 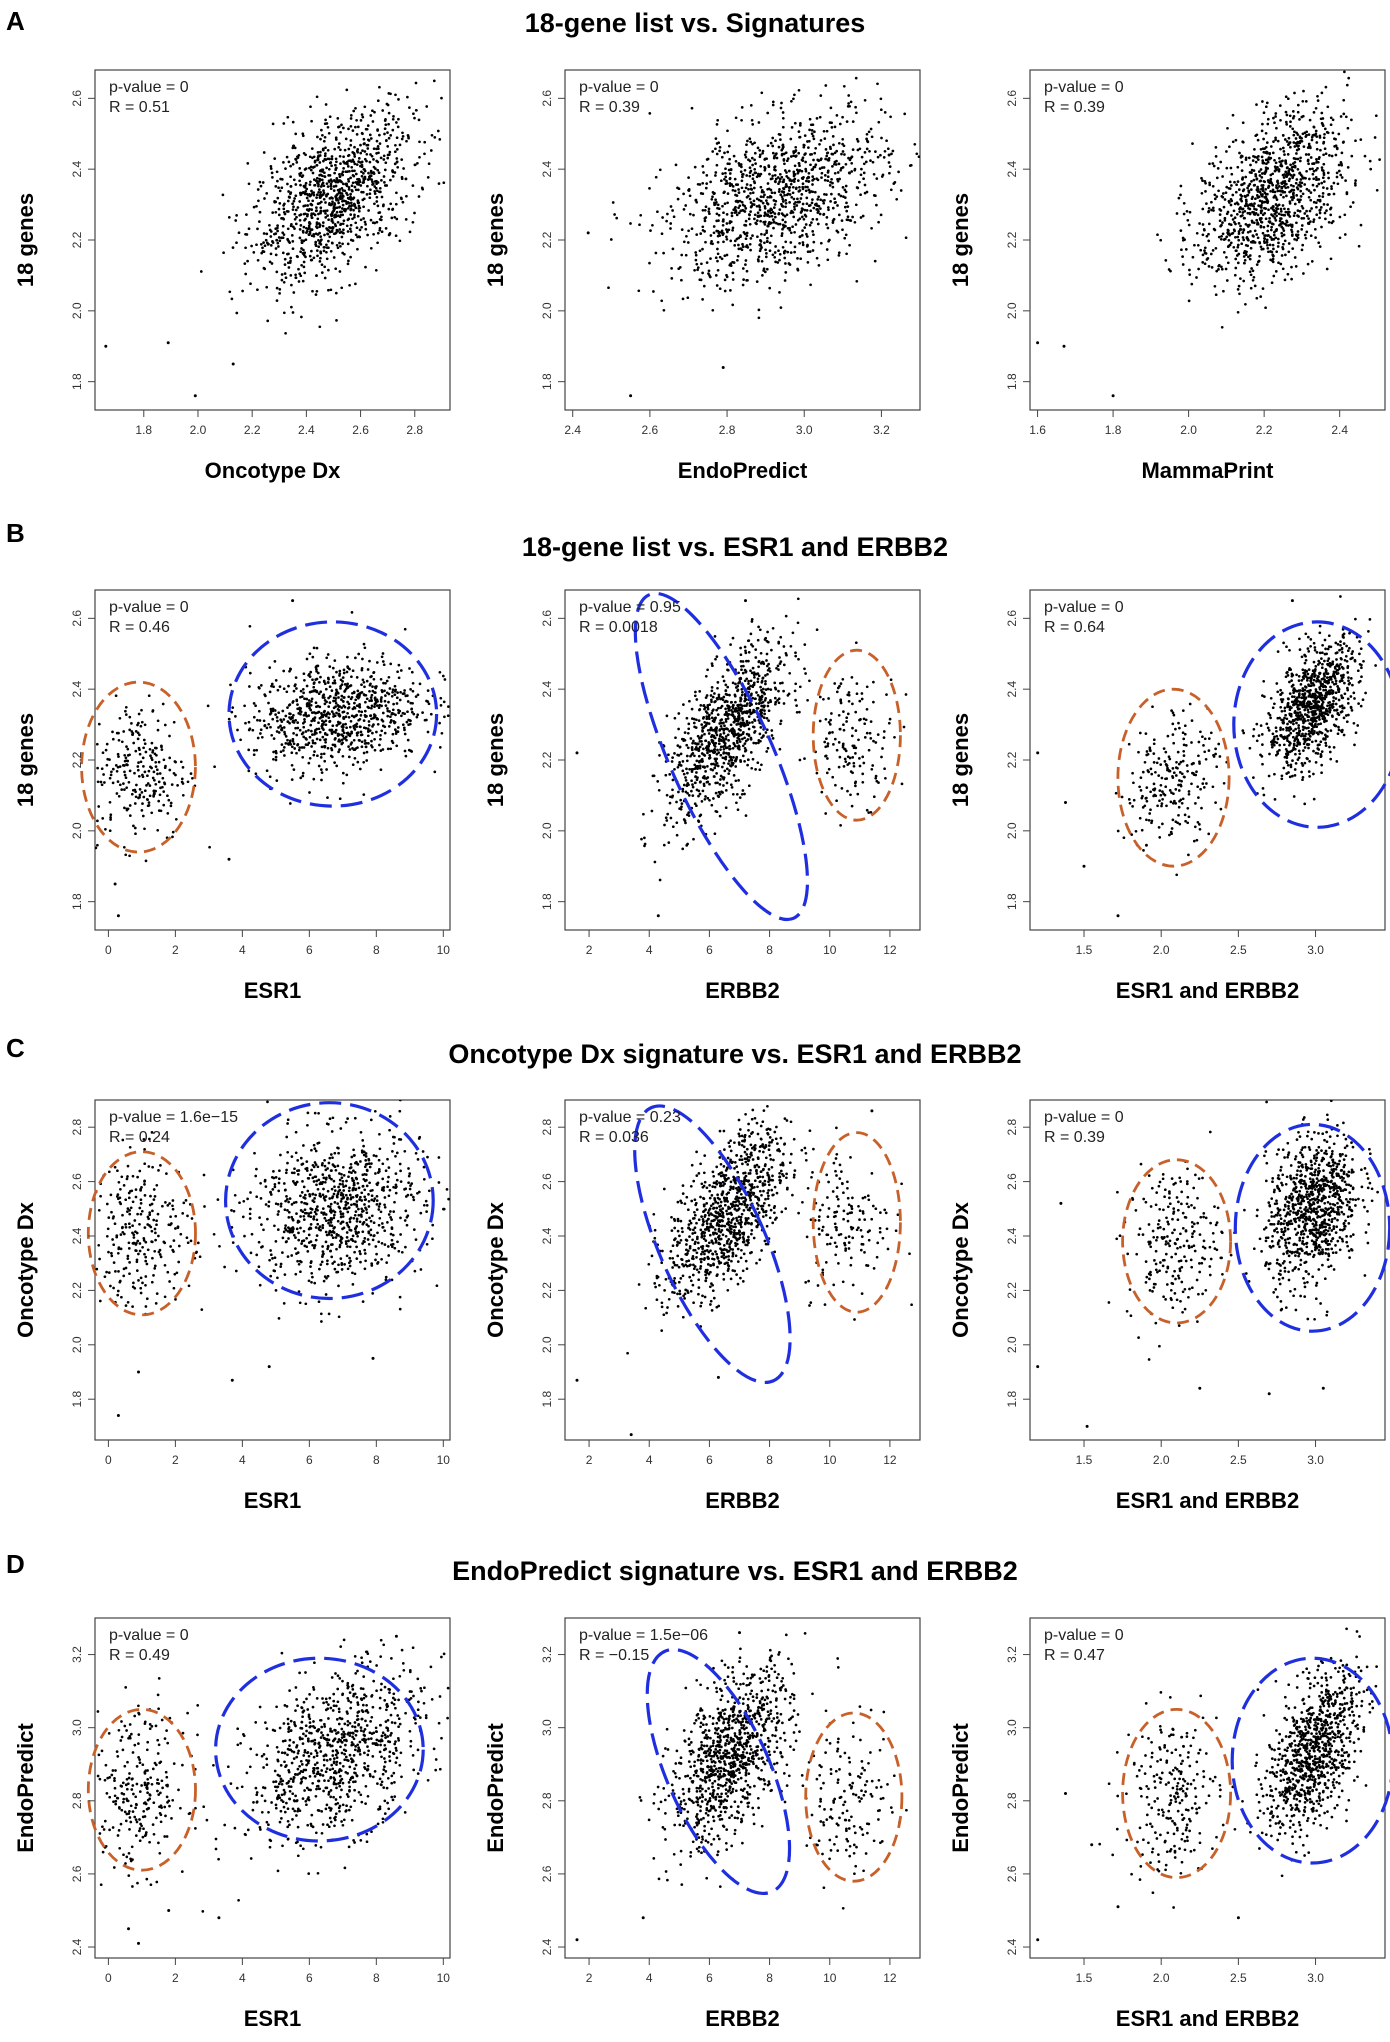 I want to click on x-tick-label: 2, so click(x=175, y=950).